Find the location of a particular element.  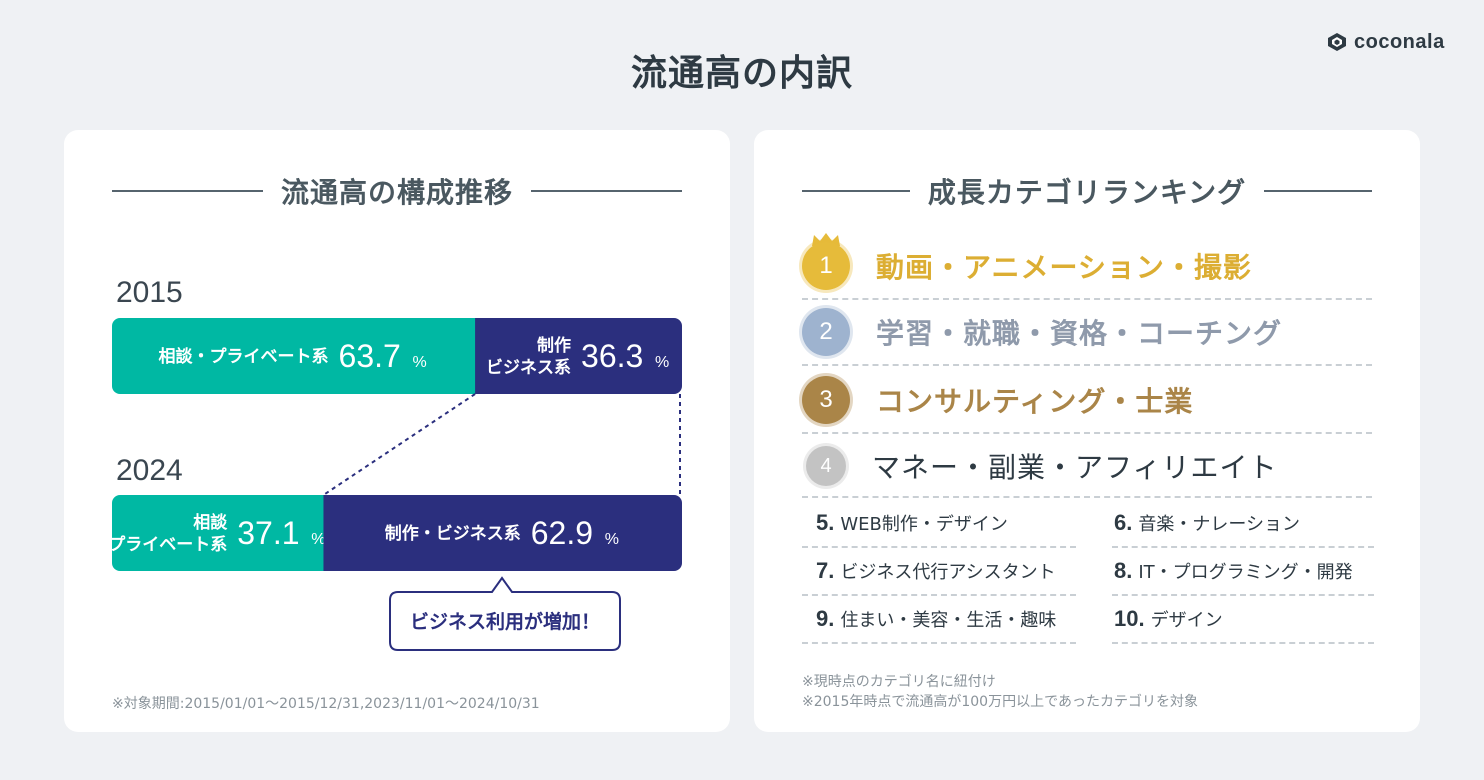

rank-label: WEB制作・デザイン is located at coordinates (924, 524).